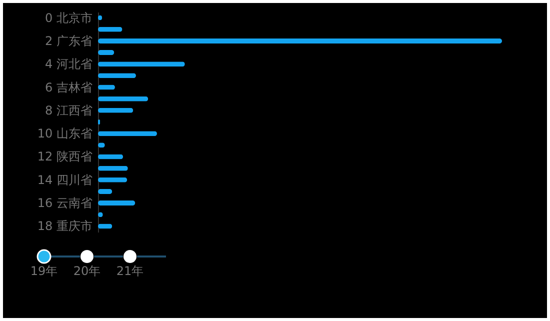 The width and height of the screenshot is (550, 321). What do you see at coordinates (68, 87) in the screenshot?
I see `y-tick-label: 6 吉林省` at bounding box center [68, 87].